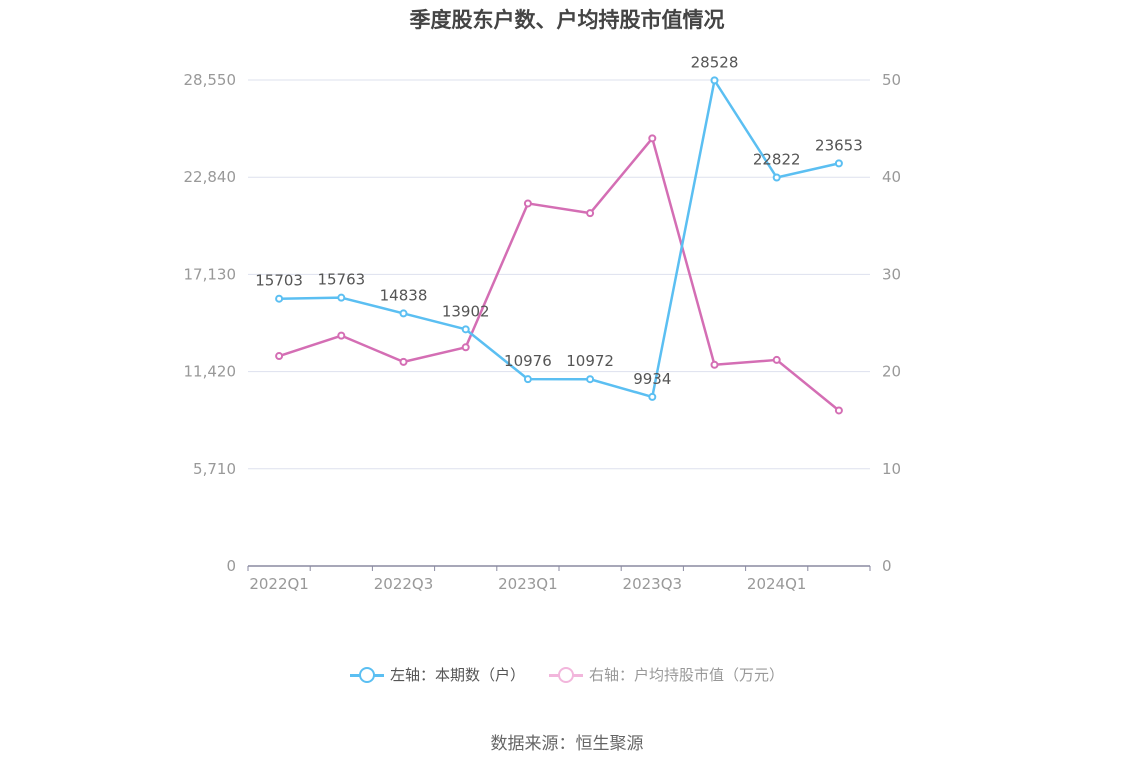  Describe the element at coordinates (652, 379) in the screenshot. I see `data-label: 9934` at that location.